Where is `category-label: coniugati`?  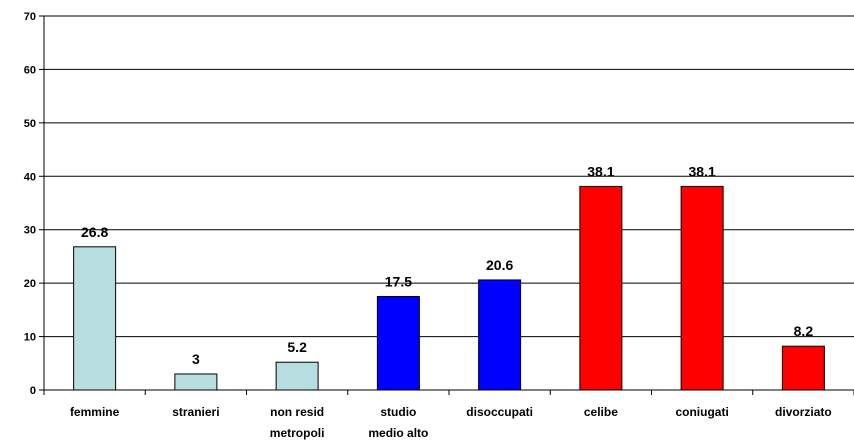
category-label: coniugati is located at coordinates (701, 412).